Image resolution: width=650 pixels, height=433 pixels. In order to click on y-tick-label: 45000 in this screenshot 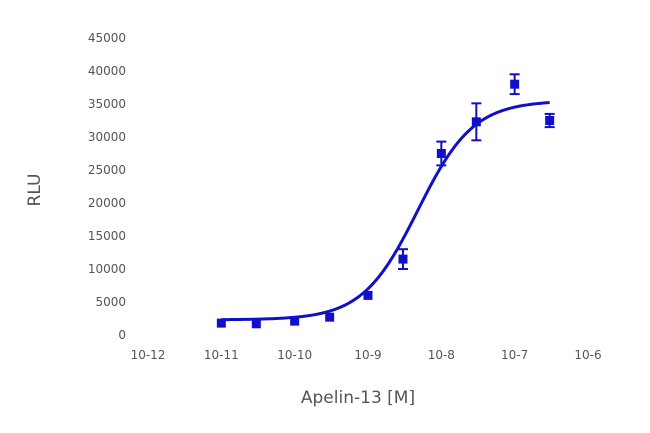, I will do `click(107, 38)`.